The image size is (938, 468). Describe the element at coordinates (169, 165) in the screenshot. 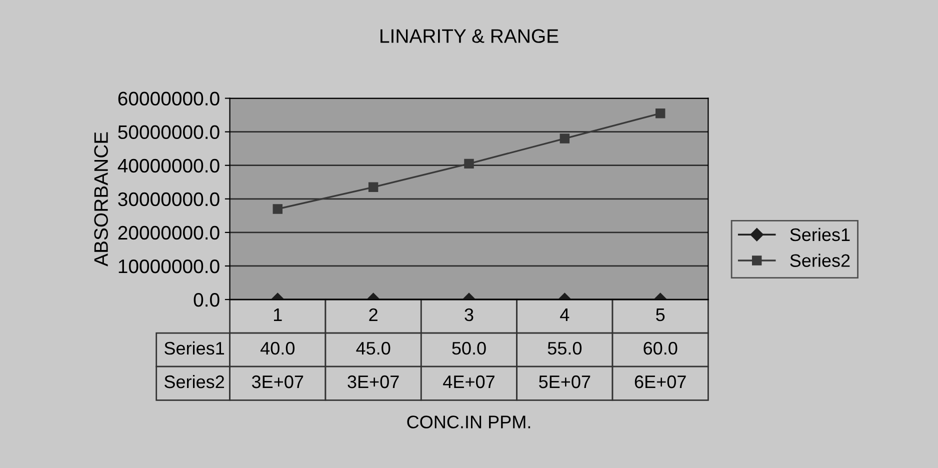

I see `y-tick-label: 40000000.0` at that location.